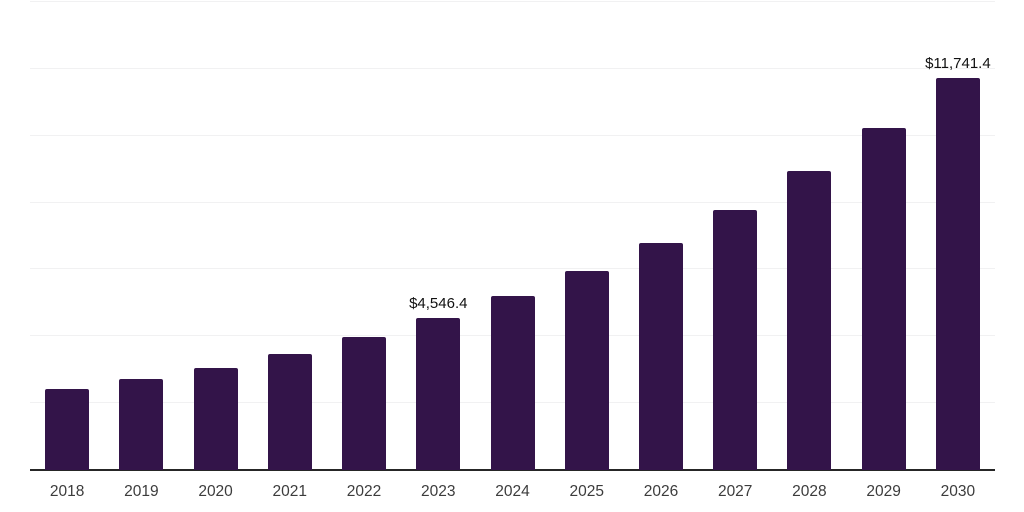 The width and height of the screenshot is (1024, 512). What do you see at coordinates (809, 491) in the screenshot?
I see `x-tick-label-2028: 2028` at bounding box center [809, 491].